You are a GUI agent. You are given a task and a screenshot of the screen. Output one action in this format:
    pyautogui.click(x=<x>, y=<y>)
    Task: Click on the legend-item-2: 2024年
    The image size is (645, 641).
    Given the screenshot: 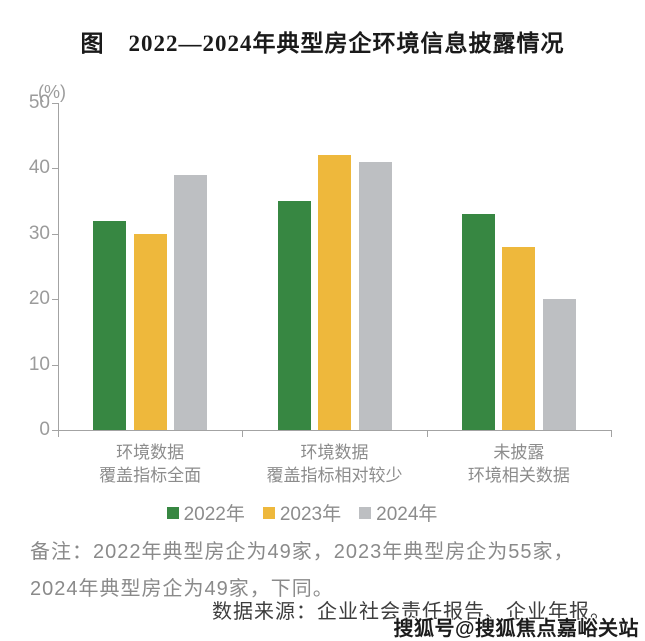 What is the action you would take?
    pyautogui.click(x=398, y=512)
    